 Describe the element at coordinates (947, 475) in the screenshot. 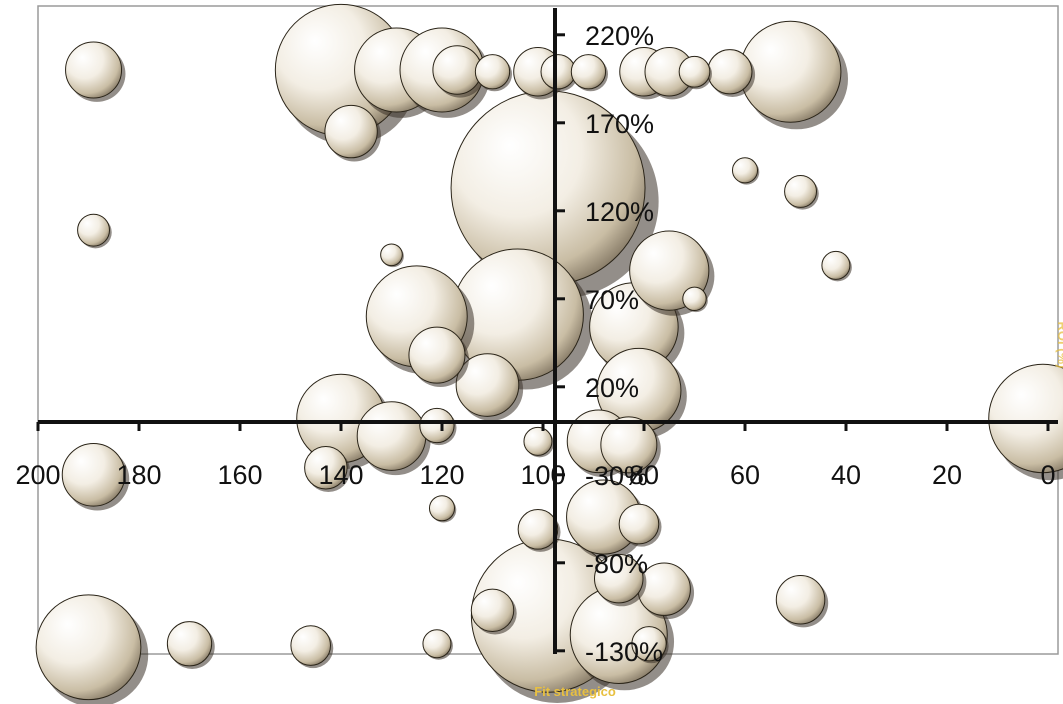

I see `x-tick-label: 20` at that location.